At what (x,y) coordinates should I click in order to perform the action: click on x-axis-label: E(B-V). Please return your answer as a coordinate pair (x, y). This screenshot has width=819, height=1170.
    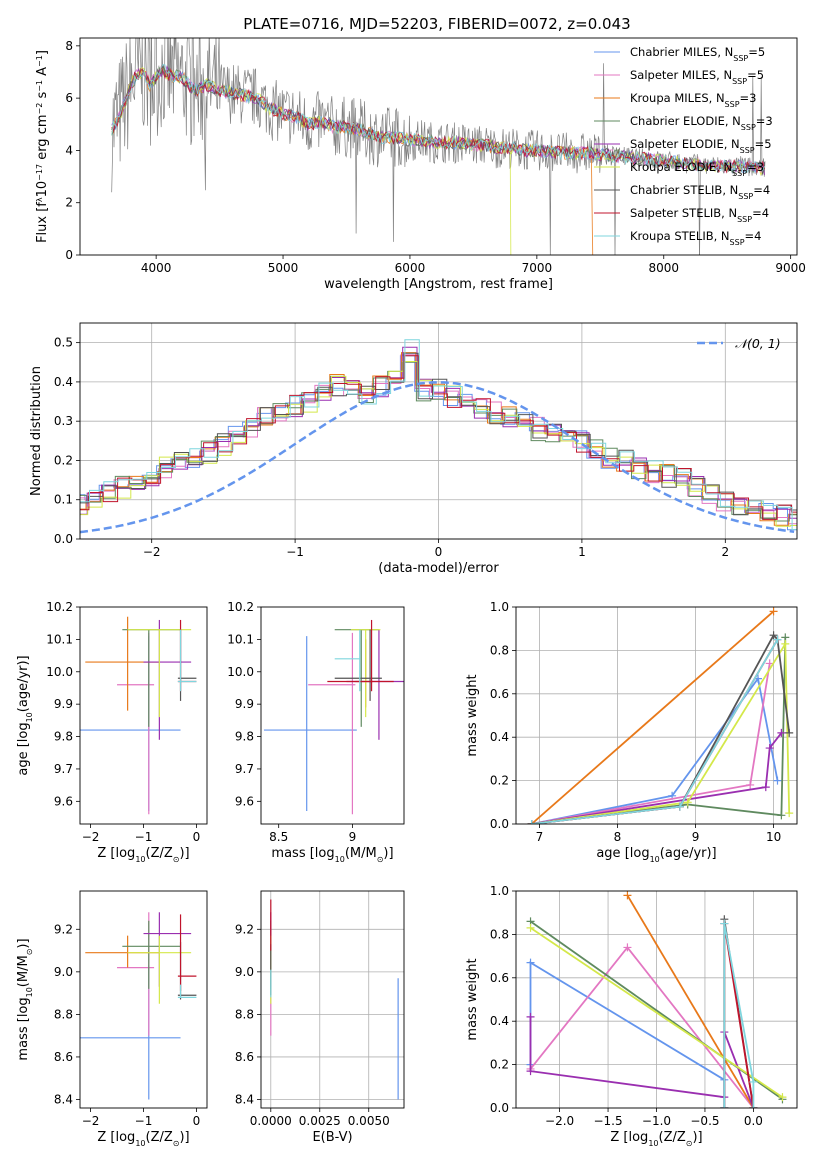
    Looking at the image, I should click on (332, 1137).